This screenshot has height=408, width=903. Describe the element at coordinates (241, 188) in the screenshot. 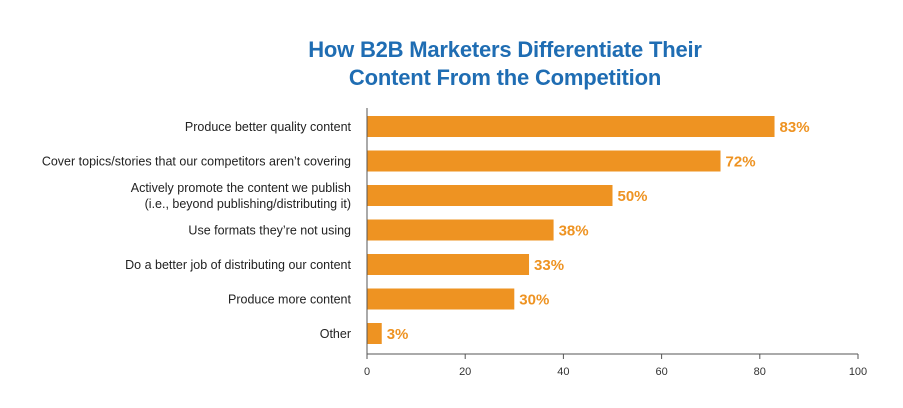

I see `category-label: Actively promote the content we publish` at that location.